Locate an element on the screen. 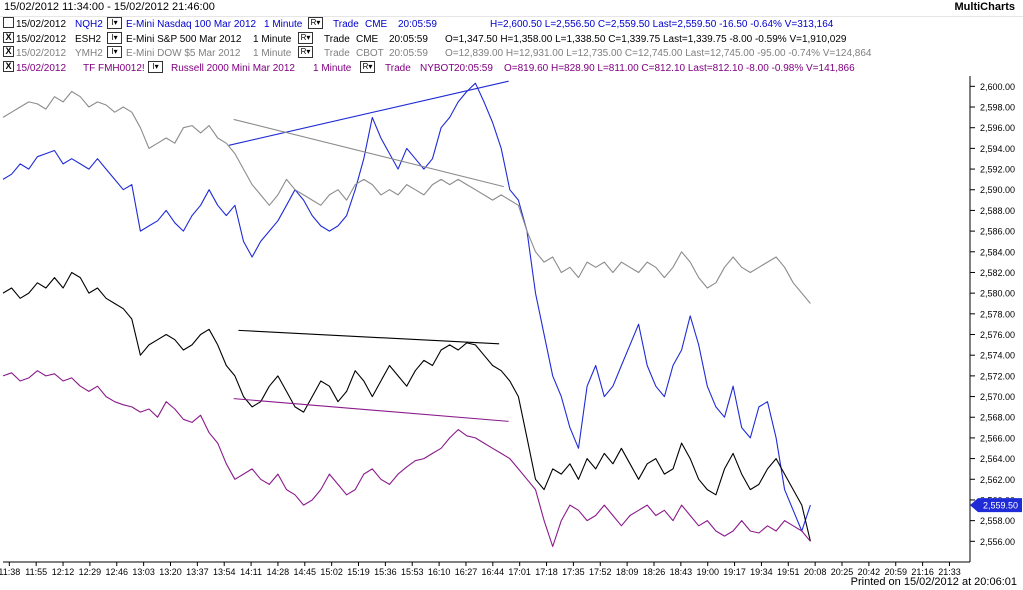  time-tick-label: 20:25 is located at coordinates (842, 572).